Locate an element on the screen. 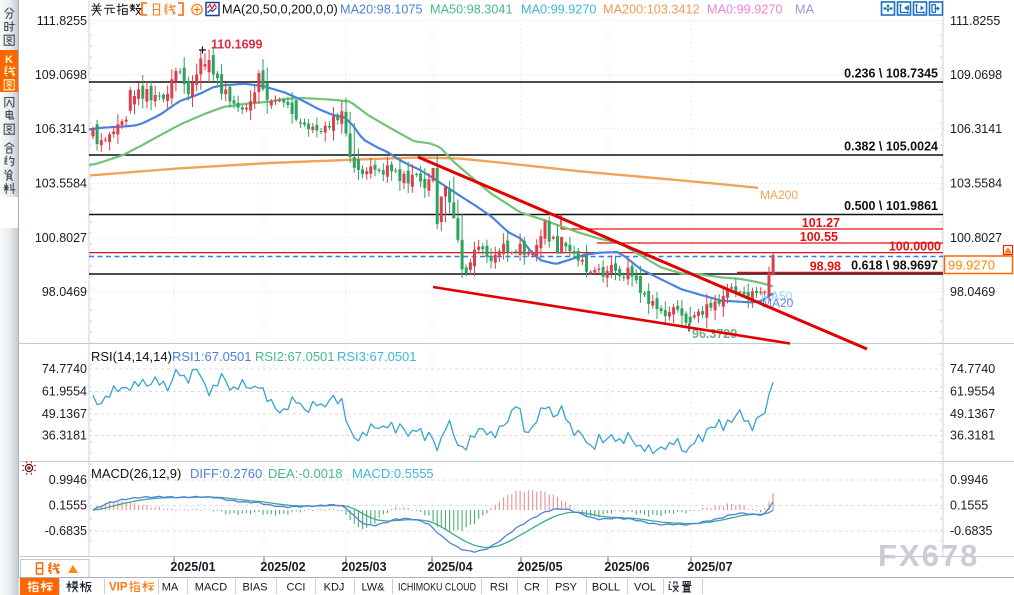 The width and height of the screenshot is (1014, 595). svg-text: 2025/06 is located at coordinates (626, 567).